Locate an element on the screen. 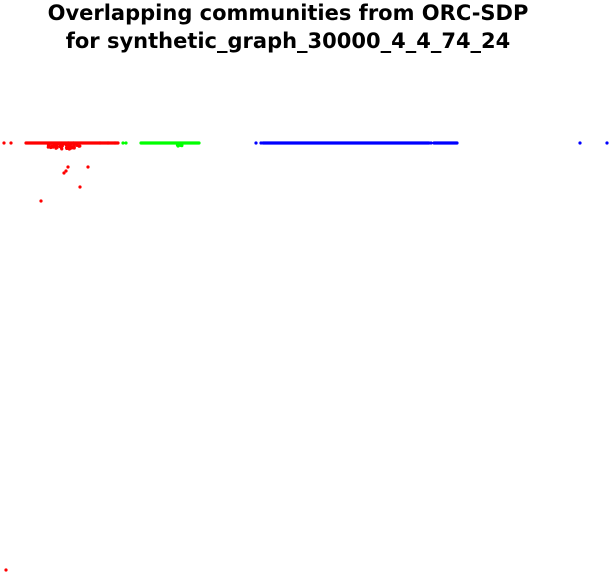 This screenshot has width=612, height=574. chart-title-line-1: Overlapping communities from ORC-SDP is located at coordinates (288, 13).